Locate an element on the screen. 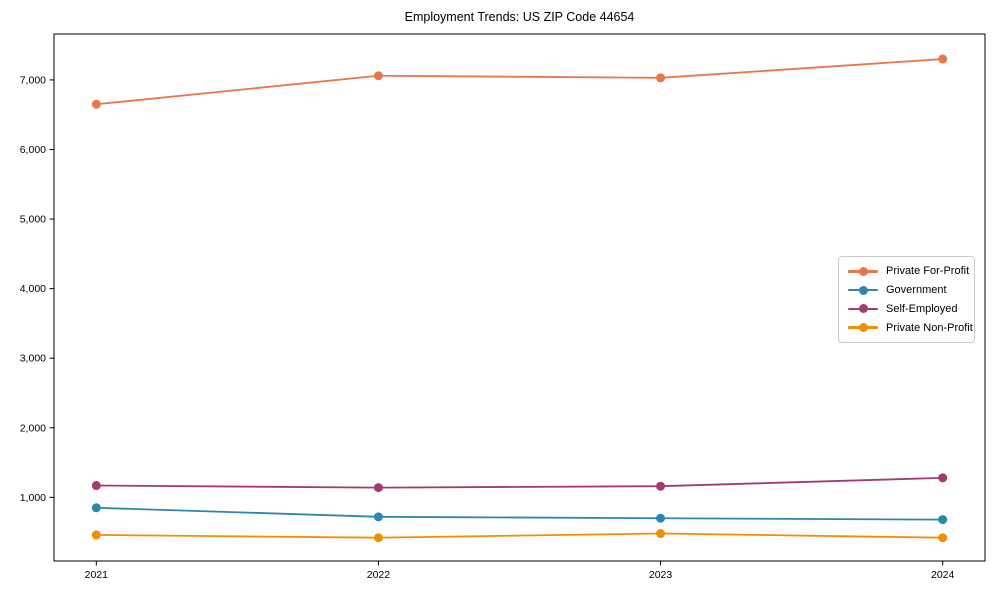 This screenshot has height=600, width=1000. legend-item-label: Private Non-Profit is located at coordinates (929, 327).